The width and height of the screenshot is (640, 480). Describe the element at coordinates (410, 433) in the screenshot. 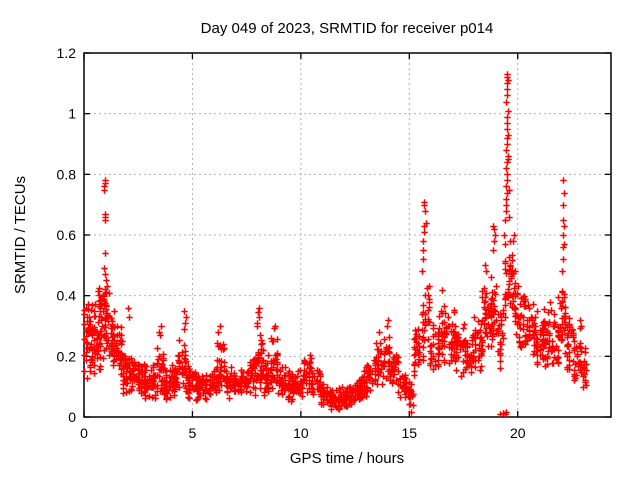

I see `x-tick-label: 15` at that location.